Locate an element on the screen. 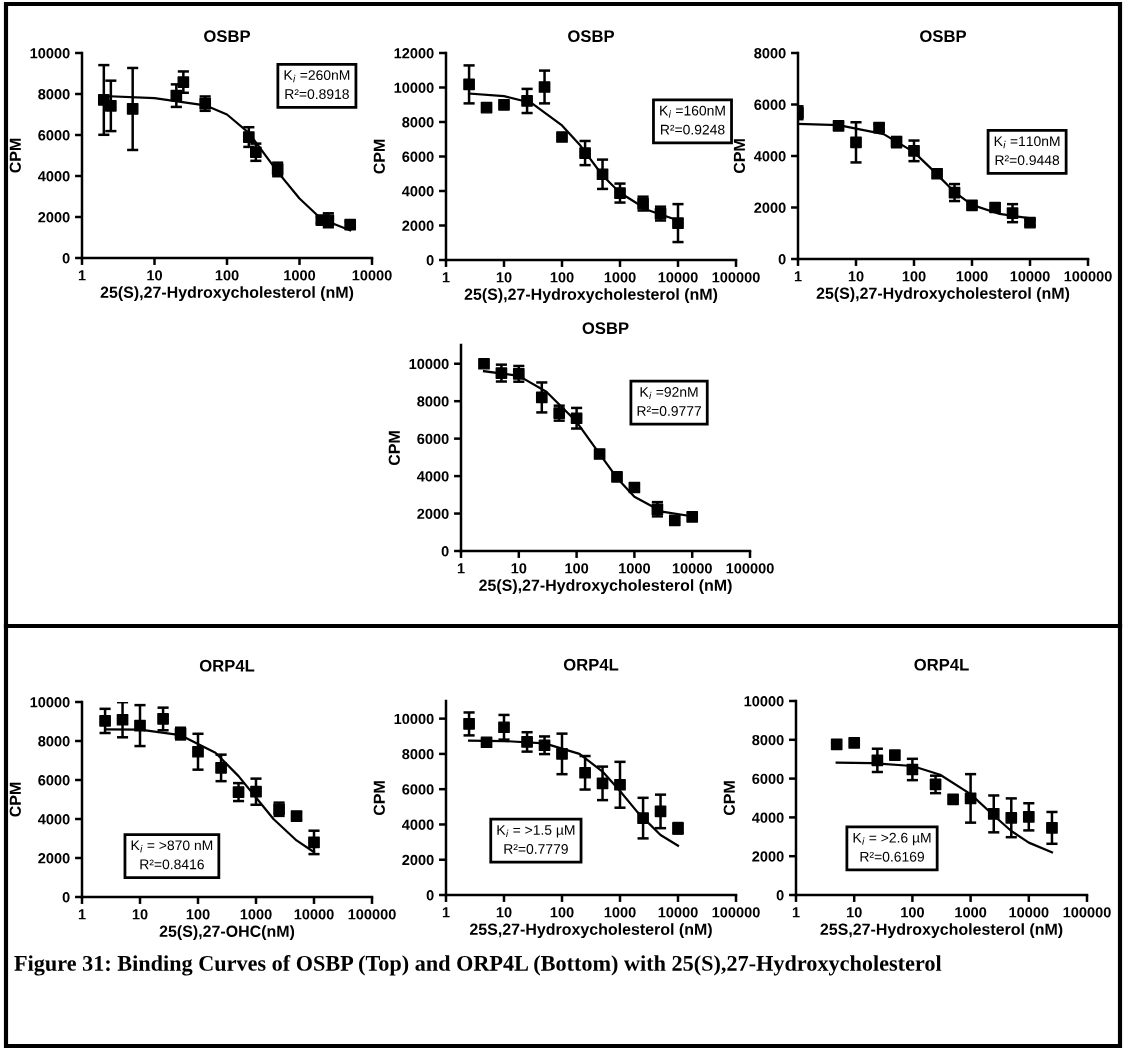 The height and width of the screenshot is (1051, 1126). annotation: K$_{i}$ =110nM is located at coordinates (1027, 142).